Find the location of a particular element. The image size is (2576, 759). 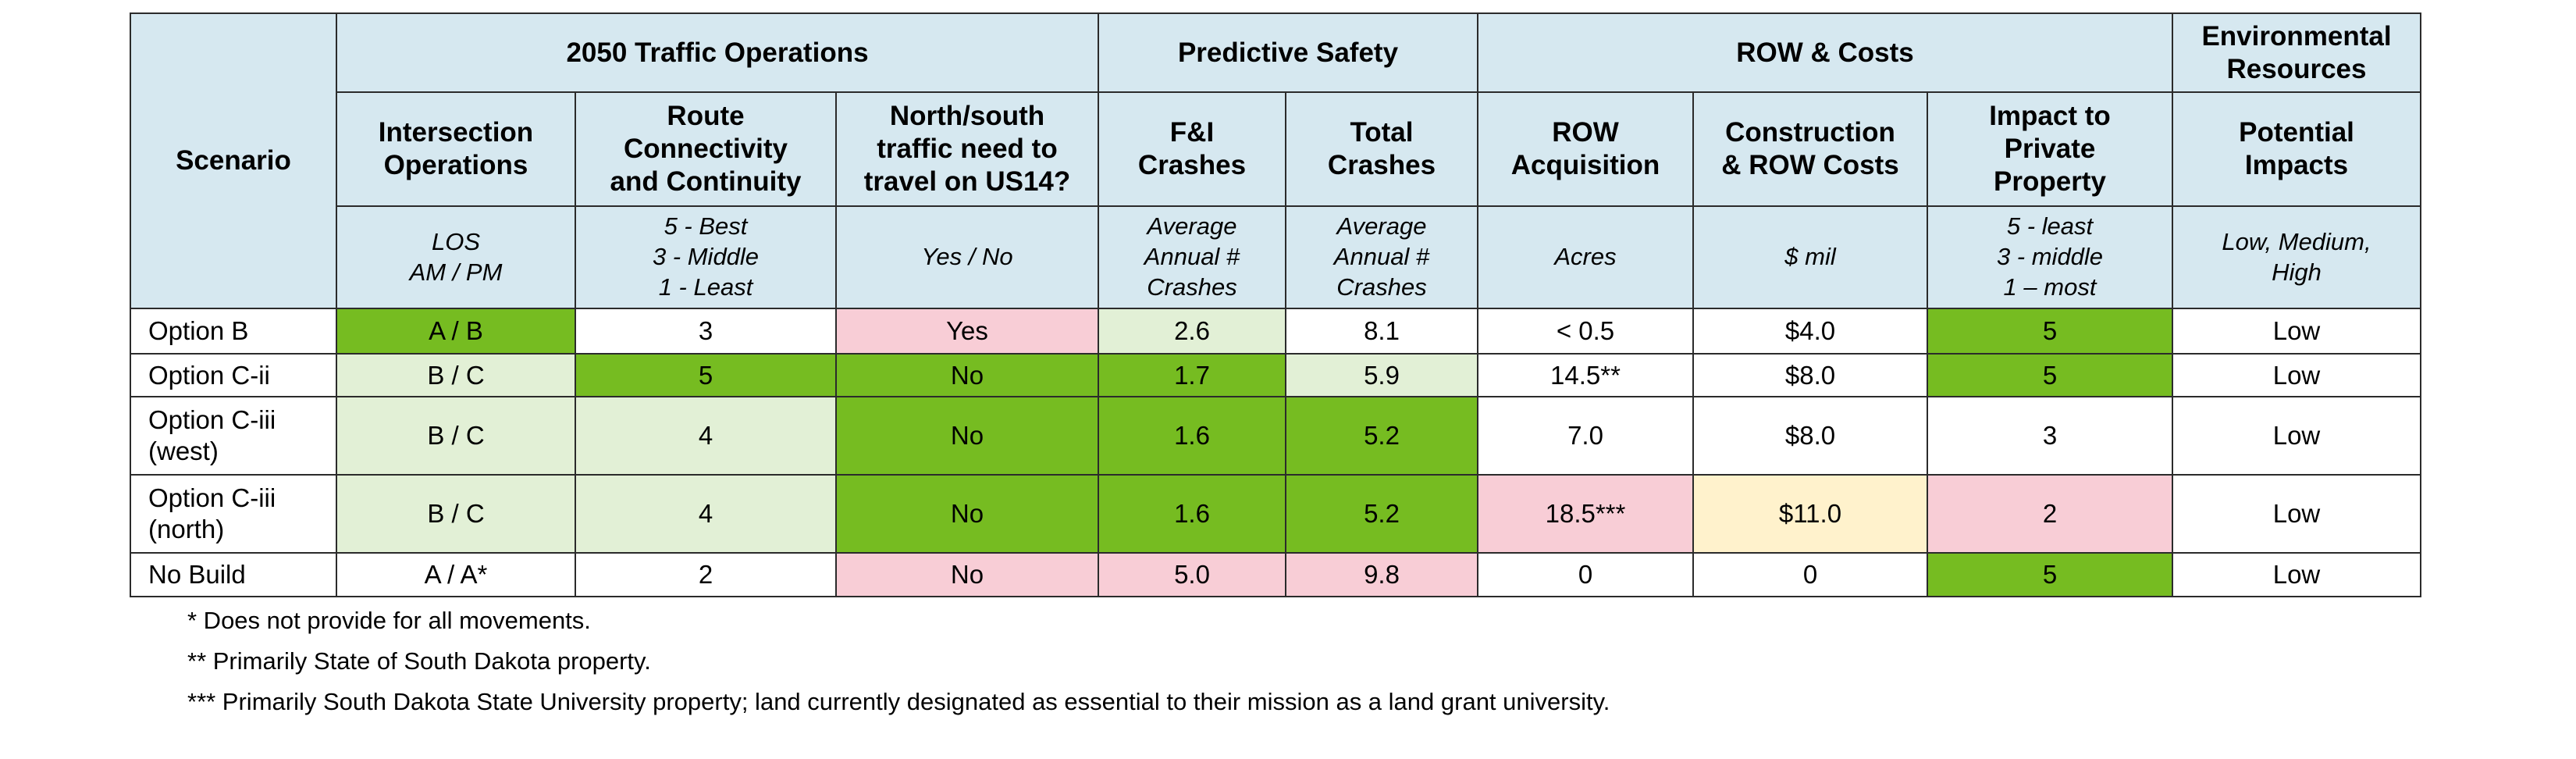

unit-route-connectivity: 5 - Best 3 - Middle 1 - Least is located at coordinates (706, 257).